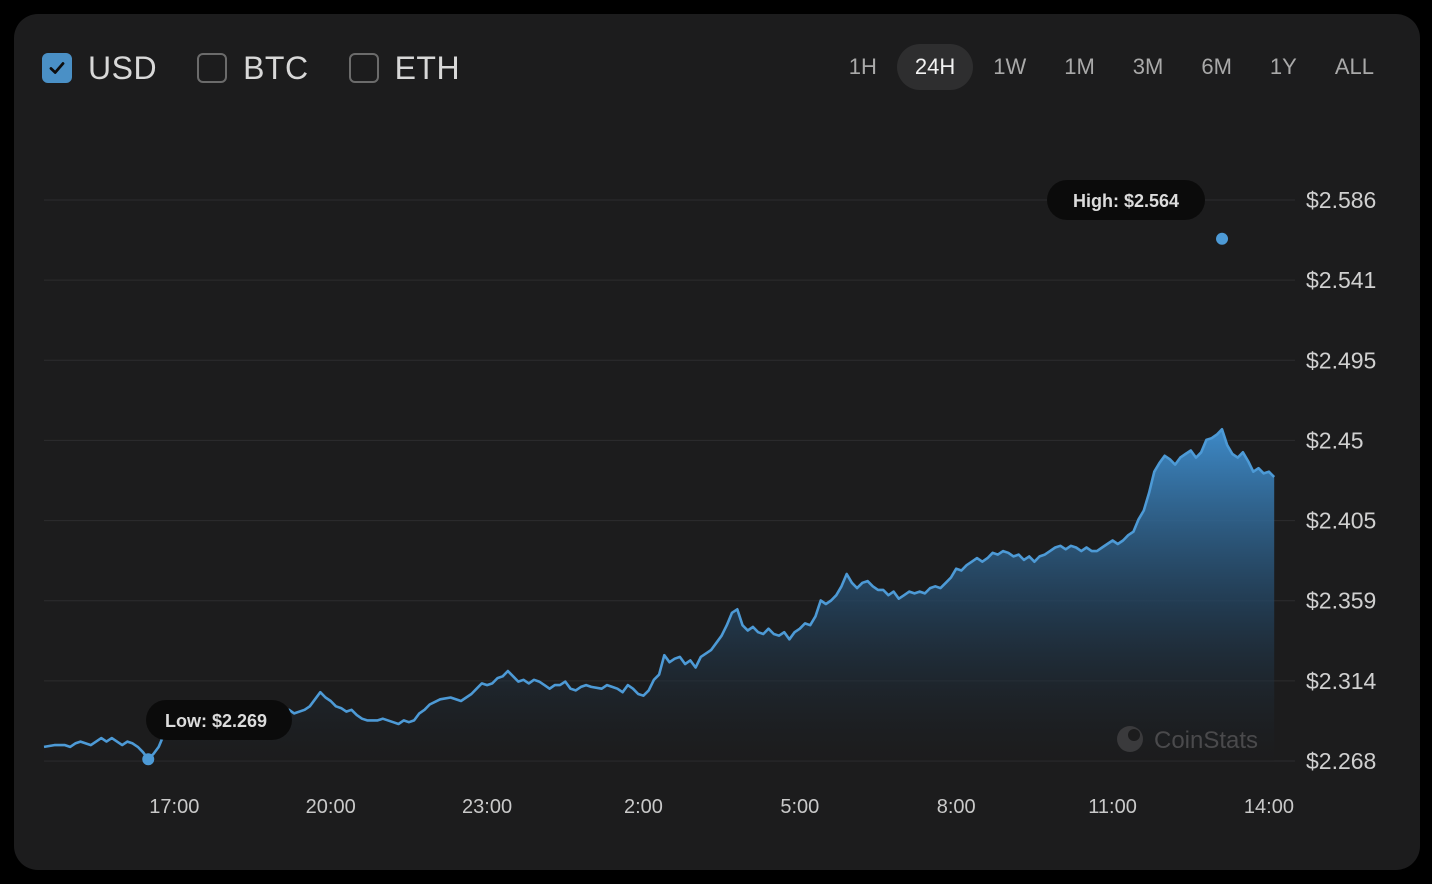 The image size is (1432, 884). Describe the element at coordinates (331, 807) in the screenshot. I see `x-tick-label: 20:00` at that location.